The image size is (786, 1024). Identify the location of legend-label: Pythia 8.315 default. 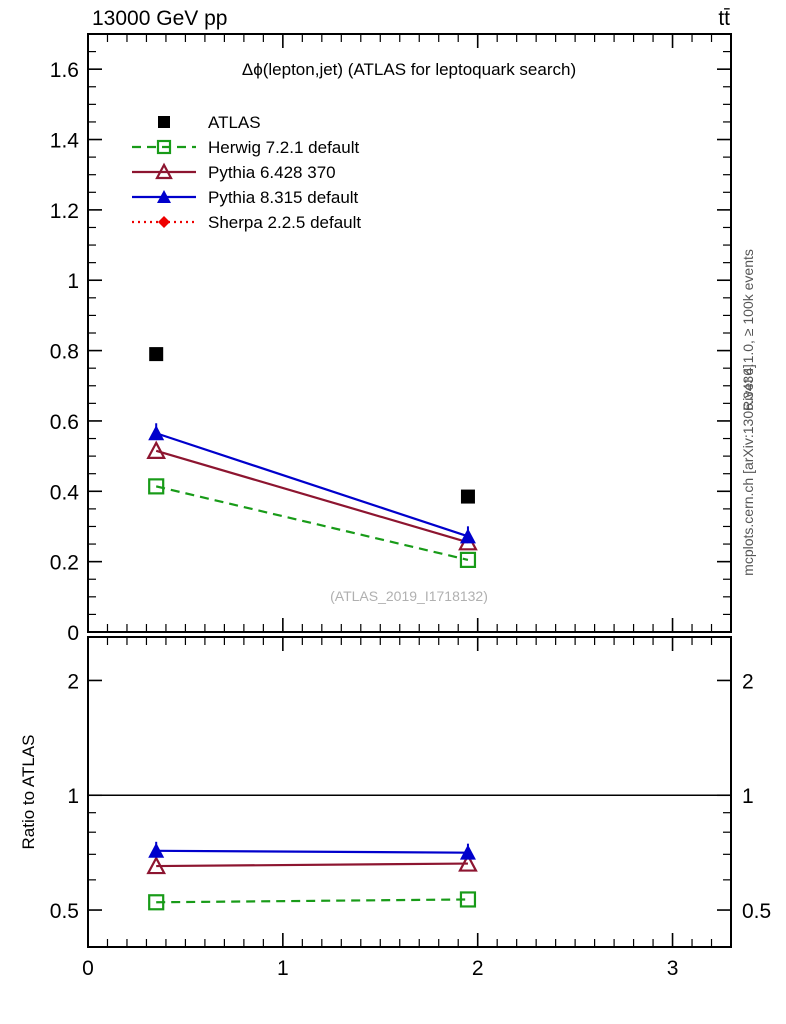
(283, 197).